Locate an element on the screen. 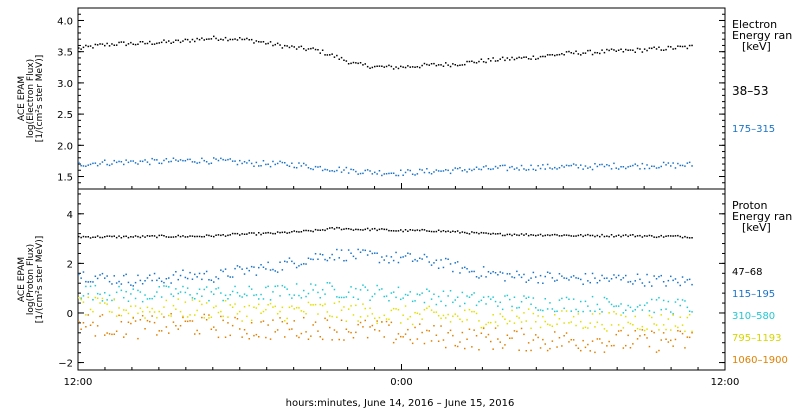 The width and height of the screenshot is (800, 410). y-tick-label: 0 is located at coordinates (70, 314).